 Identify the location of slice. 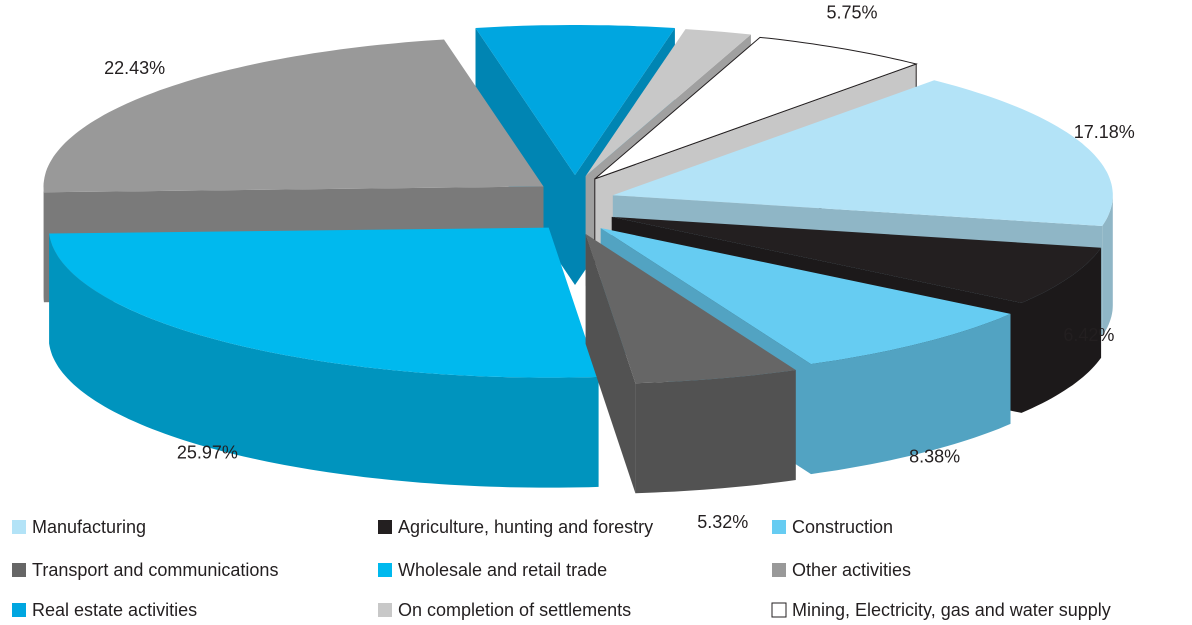
(690, 363).